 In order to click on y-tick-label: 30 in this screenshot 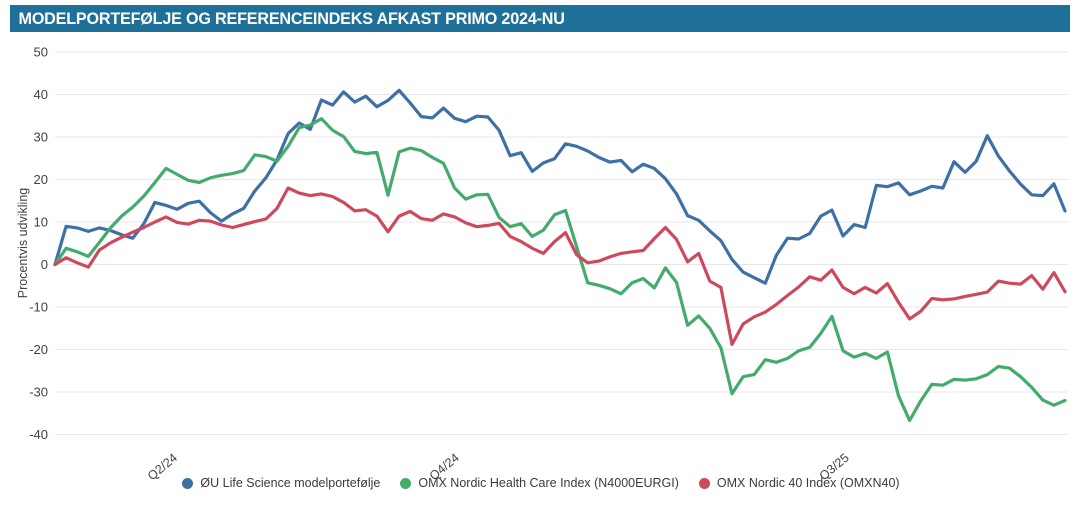, I will do `click(41, 137)`.